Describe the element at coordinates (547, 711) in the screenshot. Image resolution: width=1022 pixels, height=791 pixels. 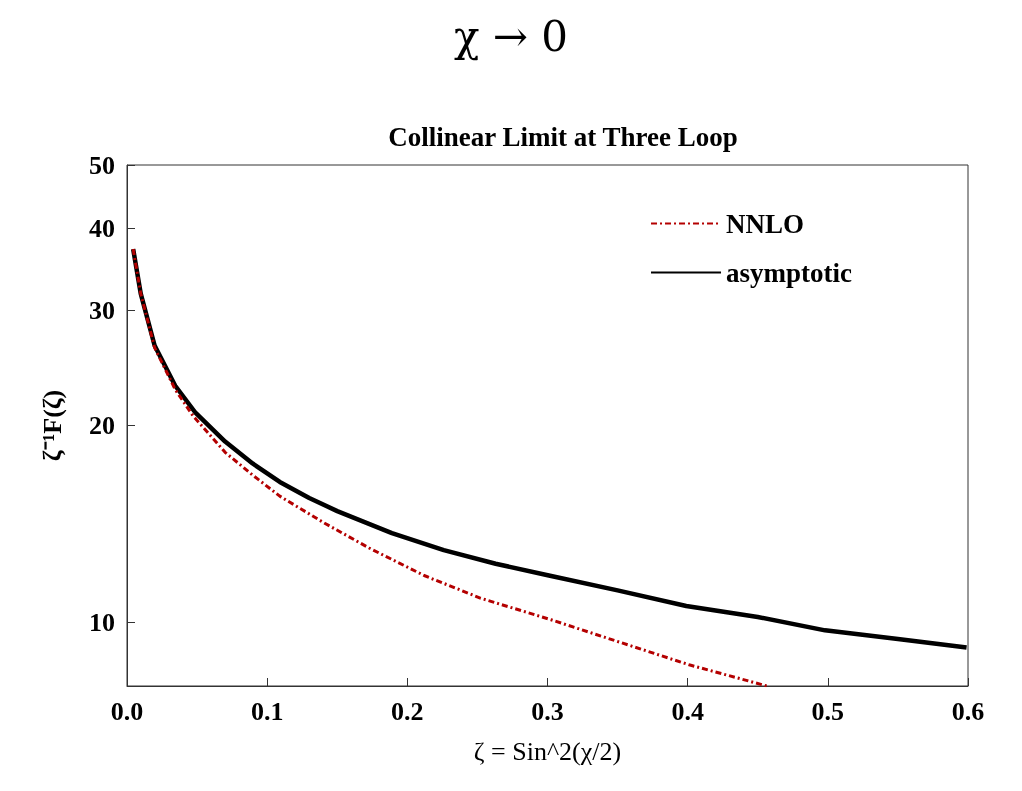
I see `x-tick-label: 0.3` at that location.